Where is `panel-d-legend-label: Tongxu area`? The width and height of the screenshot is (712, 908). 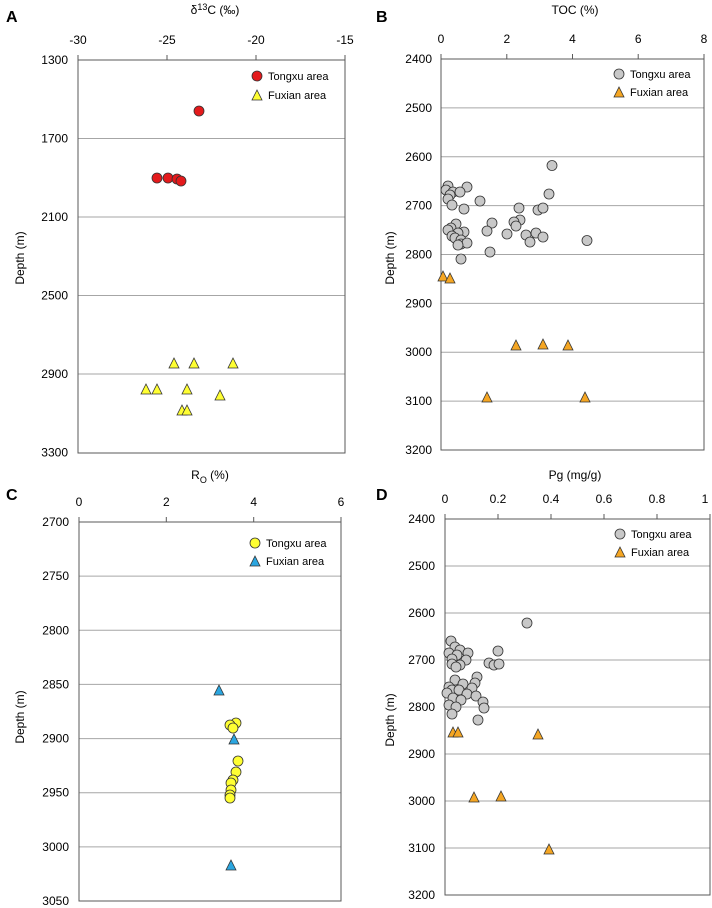 panel-d-legend-label: Tongxu area is located at coordinates (661, 535).